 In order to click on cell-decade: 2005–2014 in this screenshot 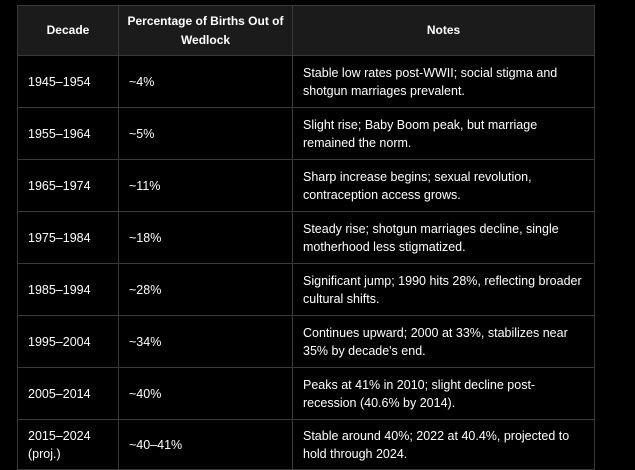, I will do `click(68, 393)`.